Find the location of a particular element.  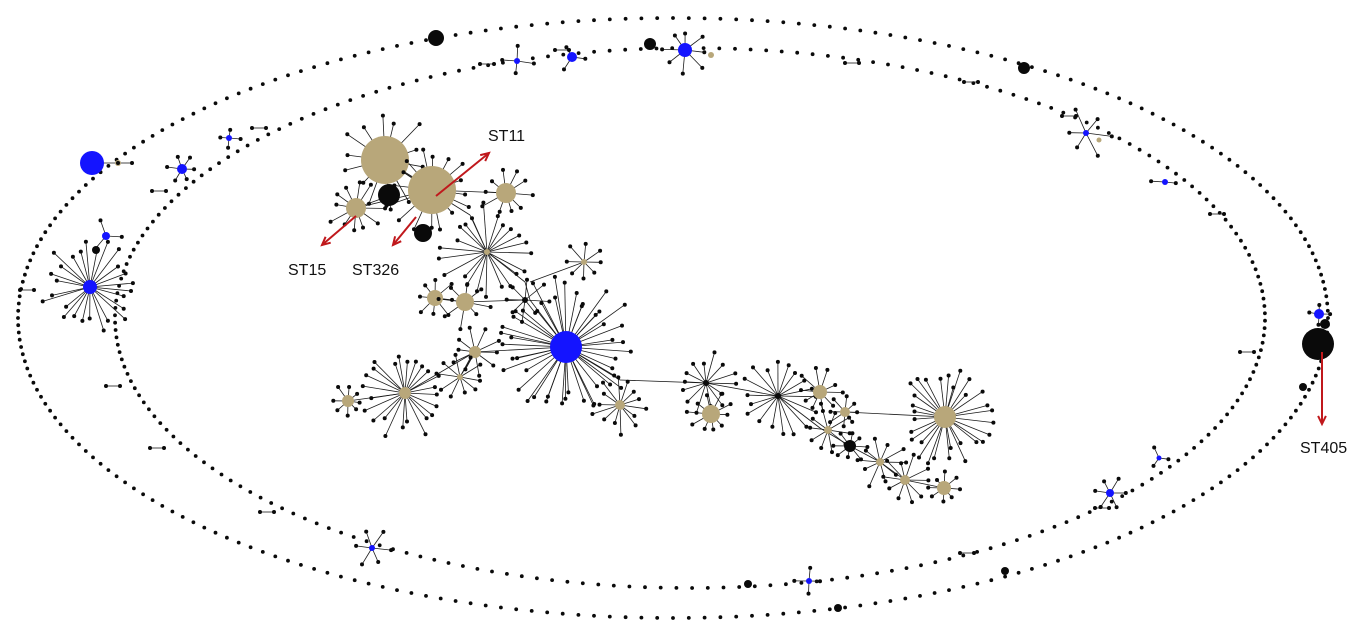

arrow-st11 is located at coordinates (463, 174).